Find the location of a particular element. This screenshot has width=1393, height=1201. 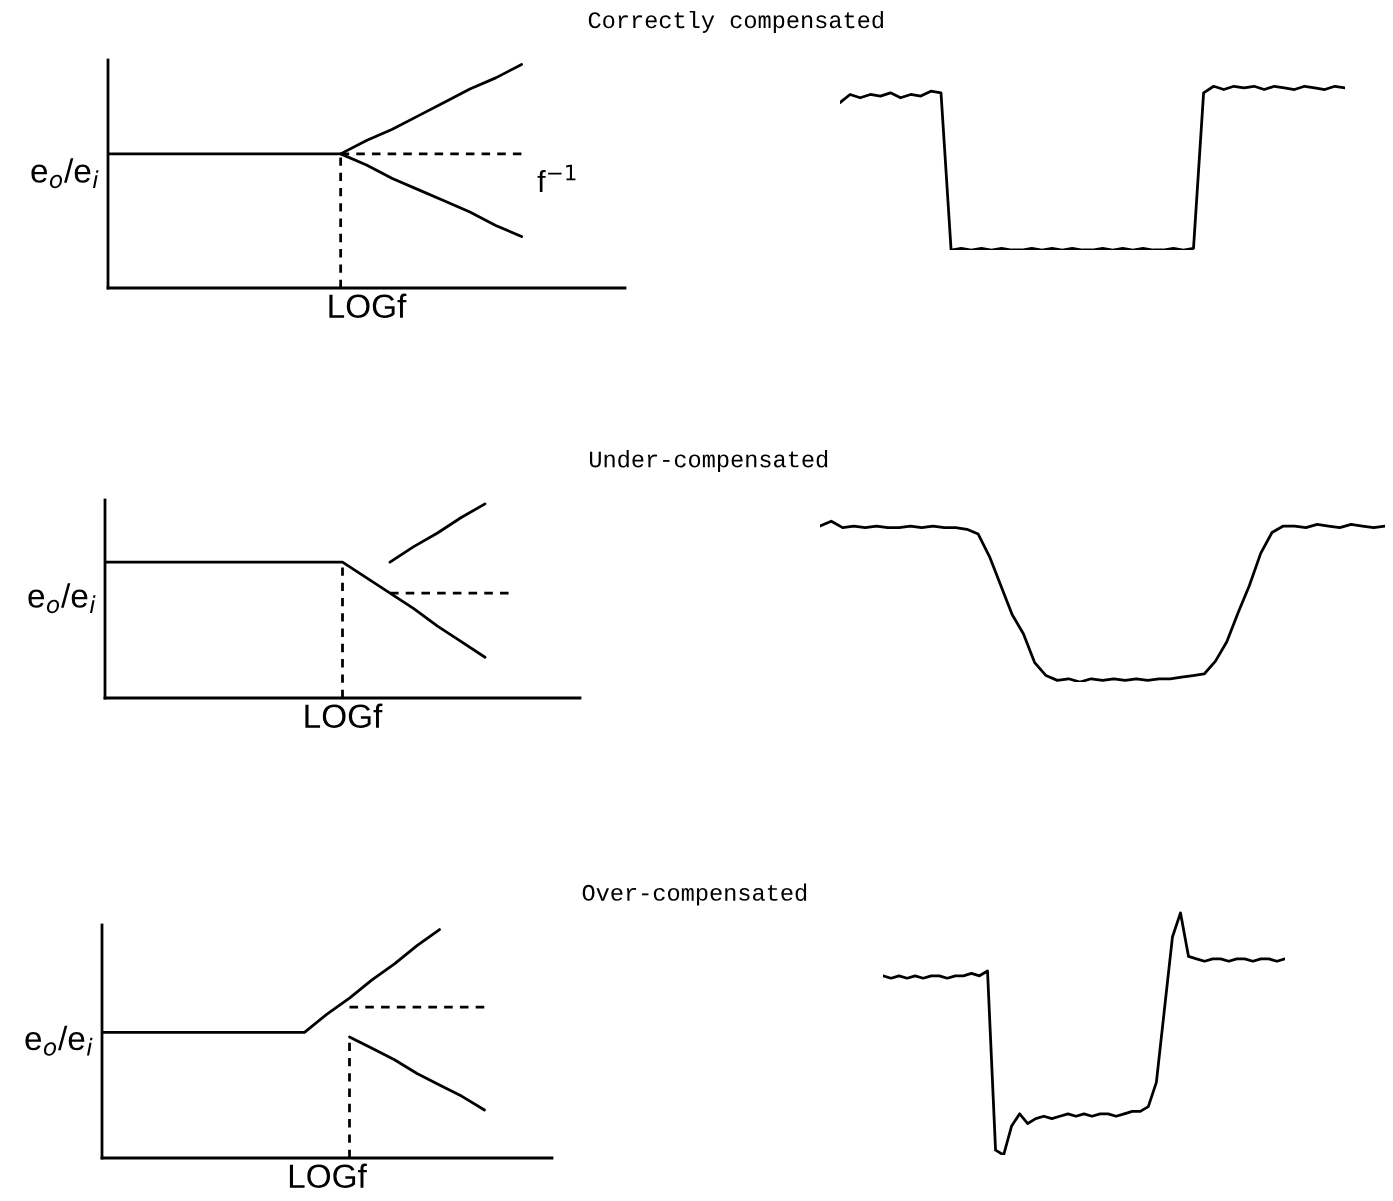

chart-title: Over-compensated is located at coordinates (694, 894).